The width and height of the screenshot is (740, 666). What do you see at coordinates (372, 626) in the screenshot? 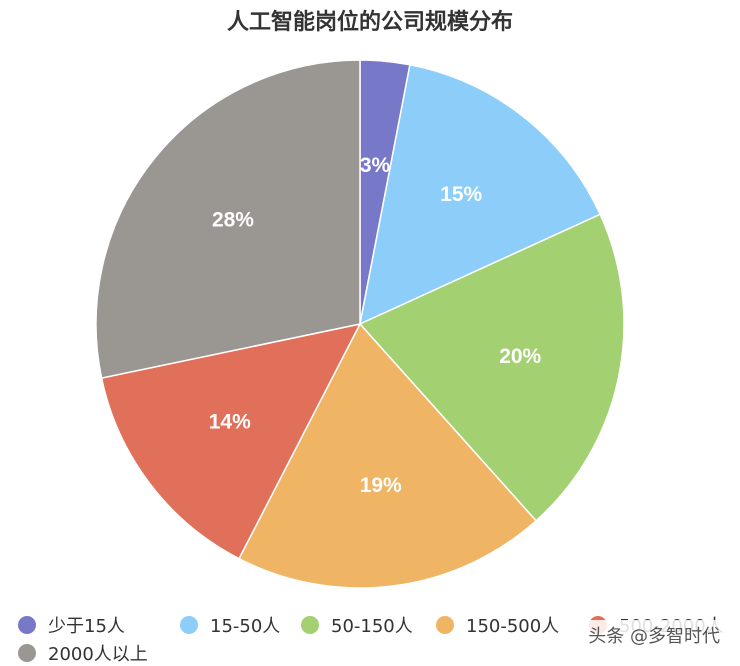
I see `legend-label: 50-150人` at bounding box center [372, 626].